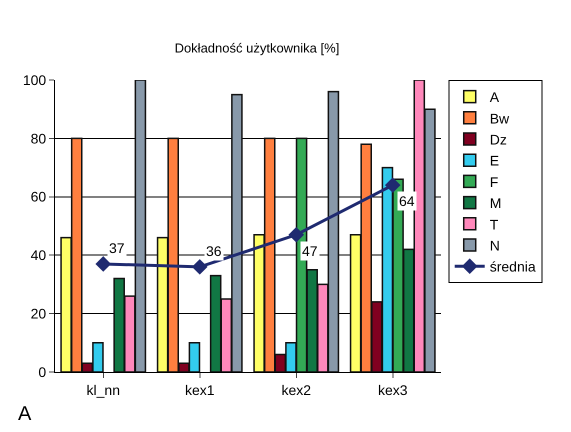  Describe the element at coordinates (494, 224) in the screenshot. I see `legend-label: T` at that location.